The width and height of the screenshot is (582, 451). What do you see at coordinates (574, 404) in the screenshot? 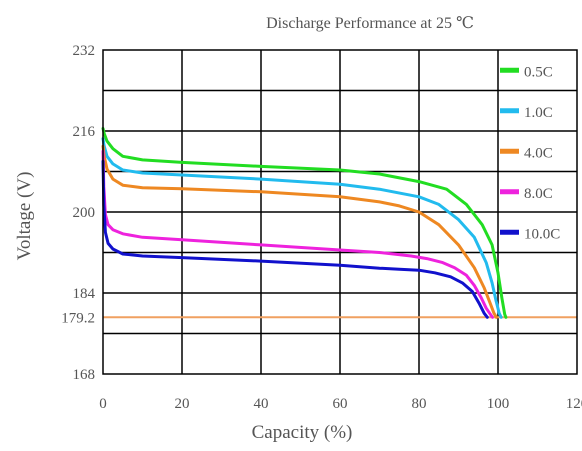
I see `x-tick-label: 120` at bounding box center [574, 404].